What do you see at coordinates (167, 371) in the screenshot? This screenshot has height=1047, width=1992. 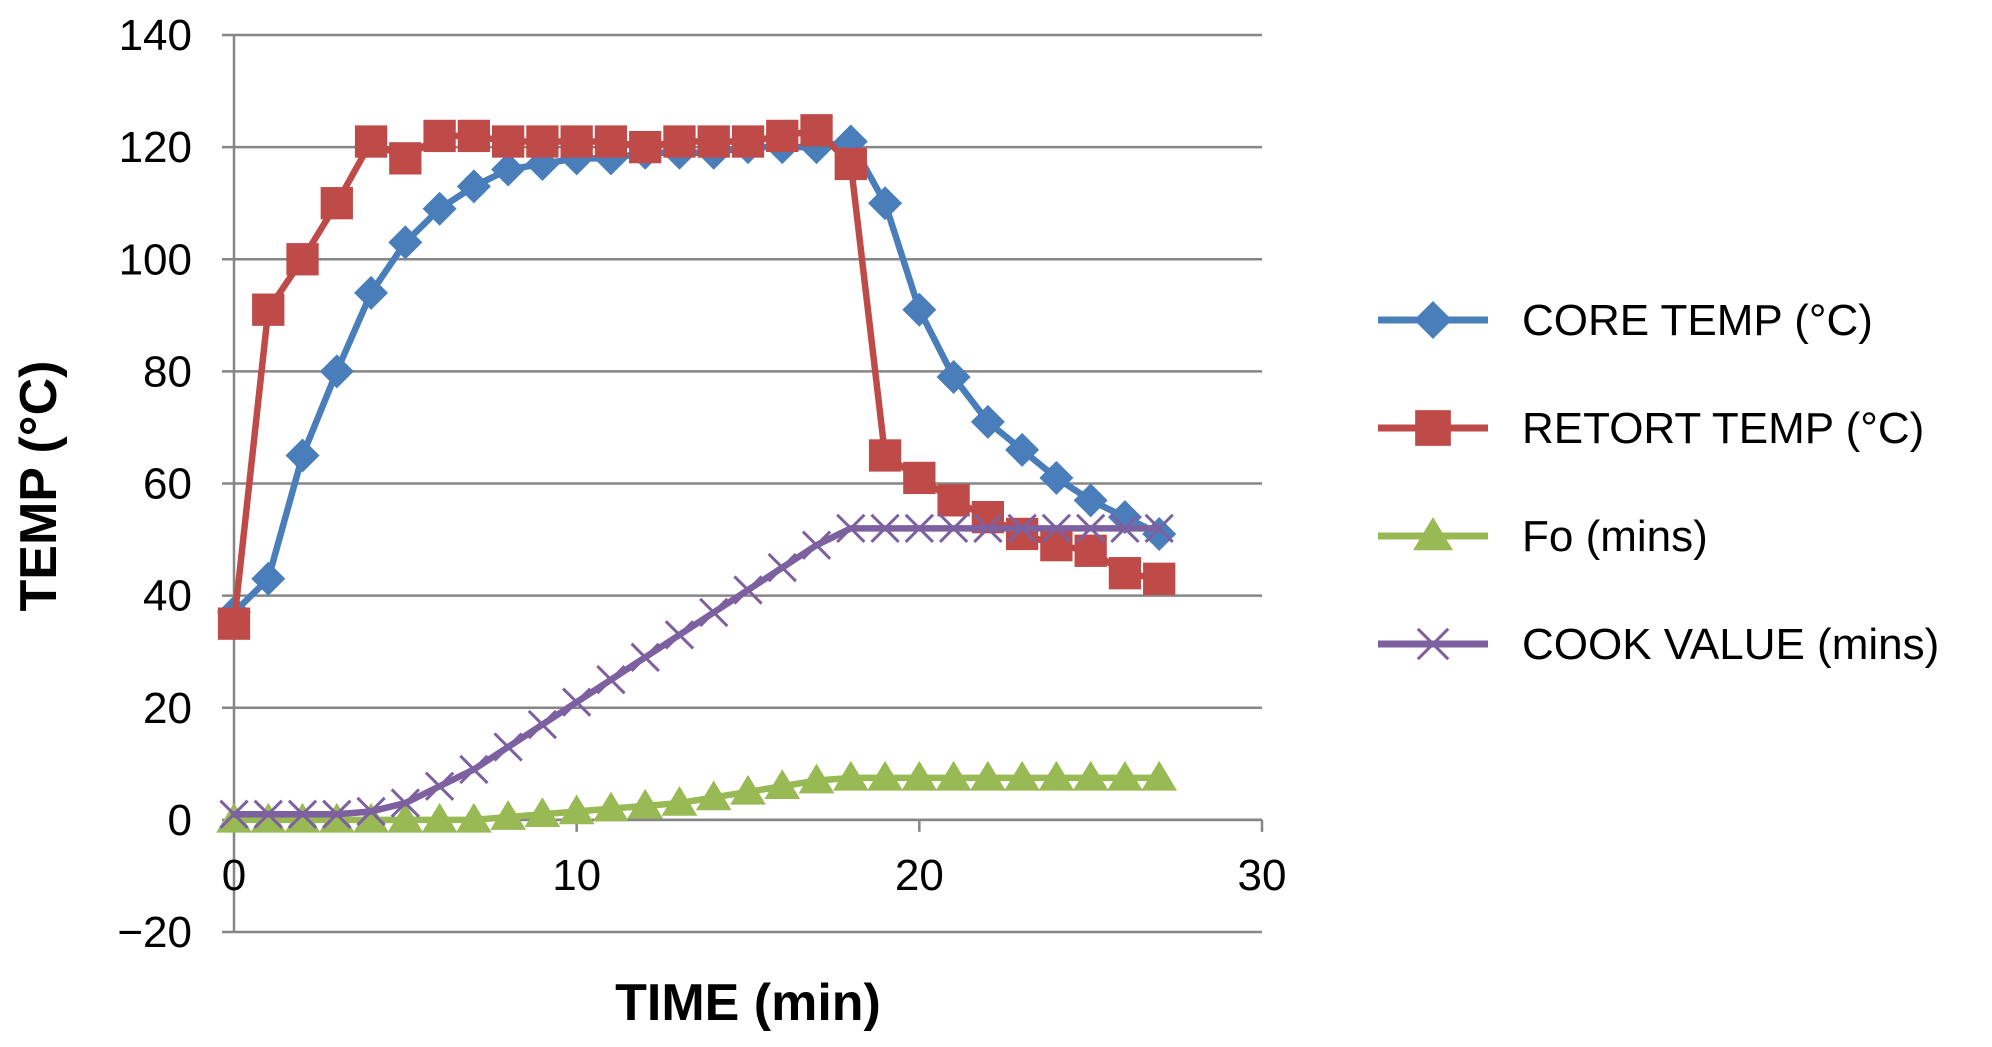 I see `y-tick-label: 80` at bounding box center [167, 371].